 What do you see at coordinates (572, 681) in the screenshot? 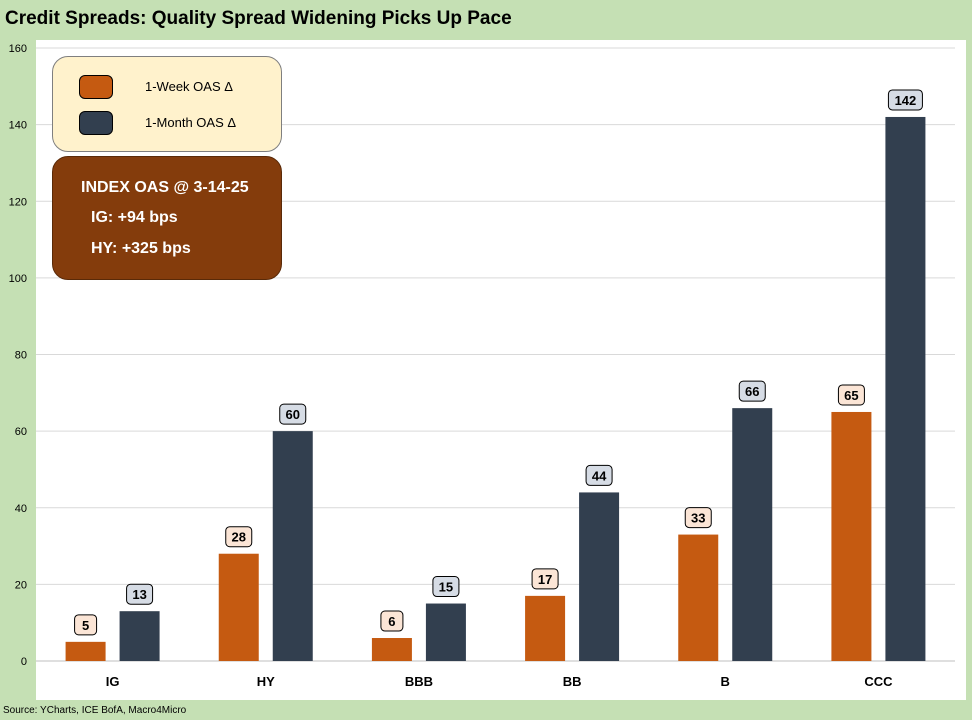
I see `x-tick-label: BB` at bounding box center [572, 681].